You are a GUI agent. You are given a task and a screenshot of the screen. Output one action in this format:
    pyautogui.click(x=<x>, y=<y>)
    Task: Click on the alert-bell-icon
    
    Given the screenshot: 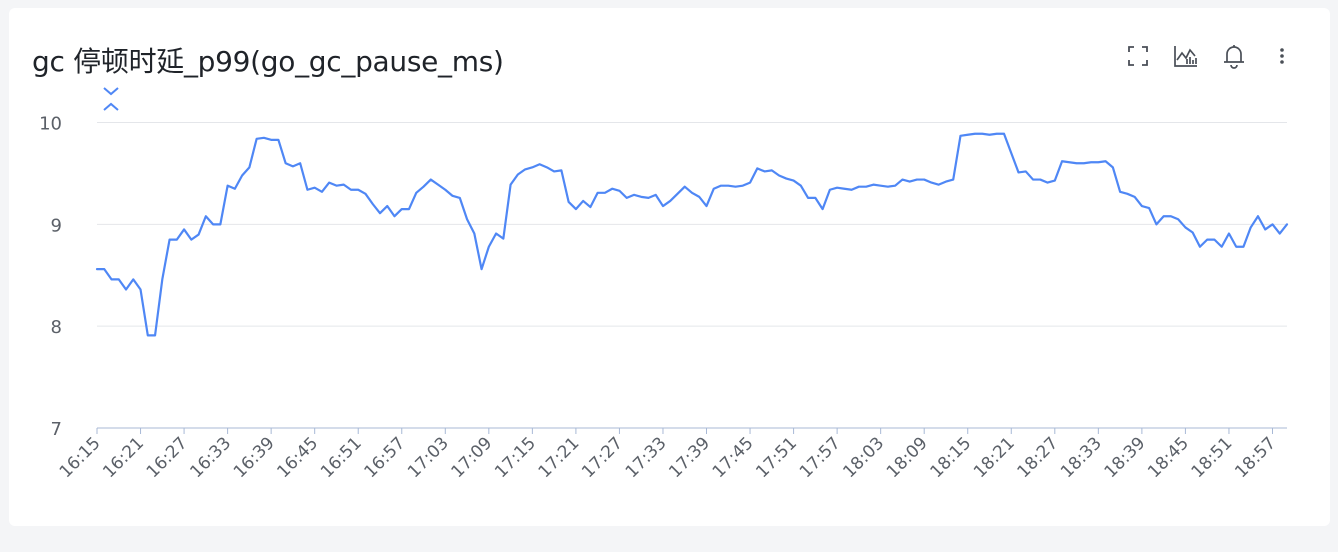 What is the action you would take?
    pyautogui.click(x=1234, y=57)
    